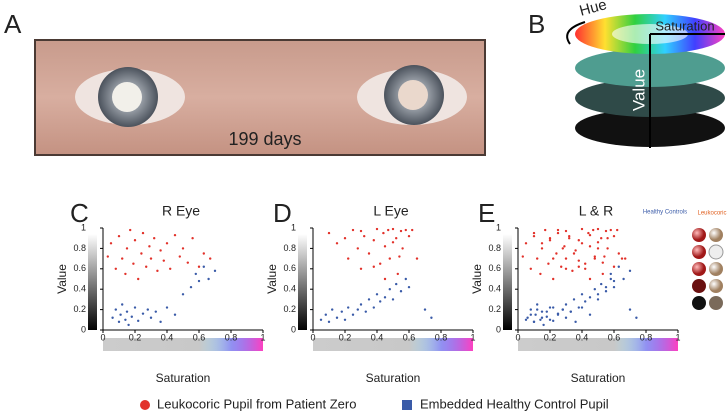  What do you see at coordinates (183, 378) in the screenshot?
I see `x-axis-label: Saturation` at bounding box center [183, 378].